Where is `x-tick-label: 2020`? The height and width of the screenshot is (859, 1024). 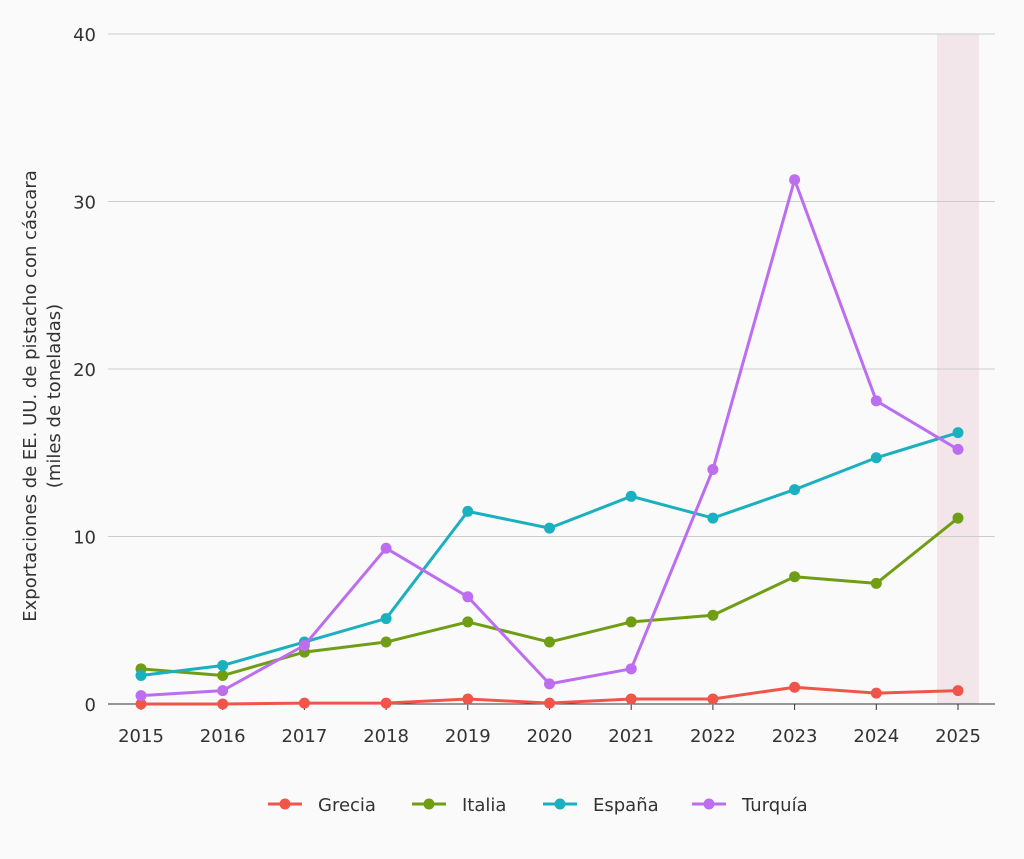
x-tick-label: 2020 is located at coordinates (550, 736).